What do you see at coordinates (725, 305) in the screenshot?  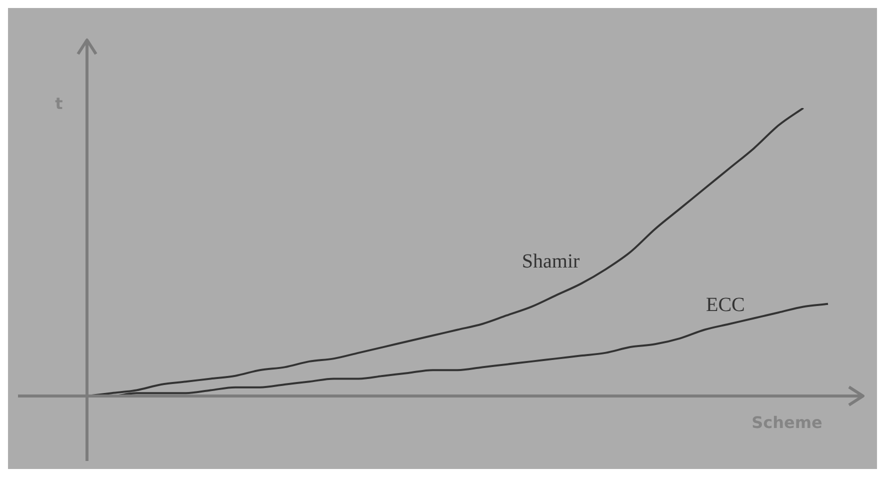 I see `series-label: ECC` at bounding box center [725, 305].